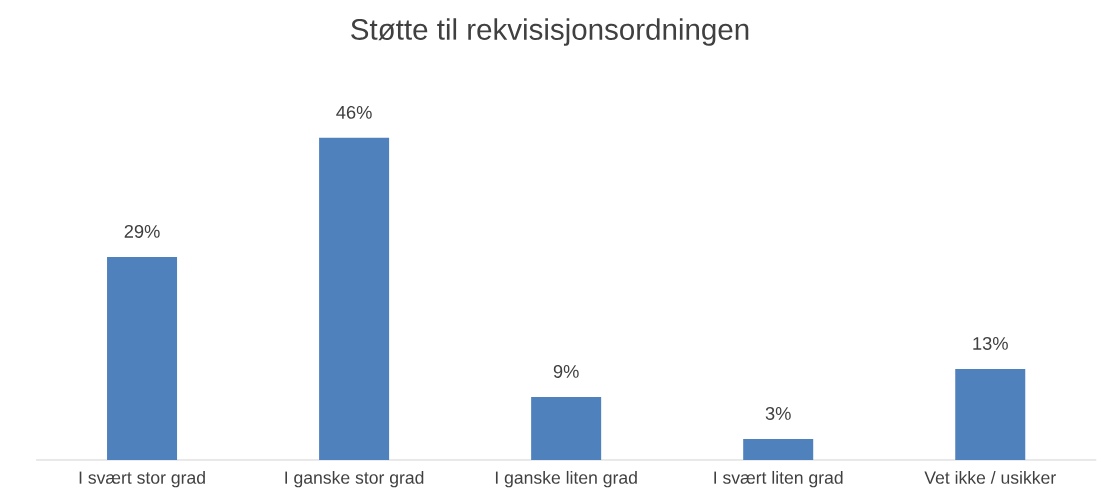 This screenshot has width=1100, height=500. I want to click on x-tick-label: I svært stor grad, so click(142, 479).